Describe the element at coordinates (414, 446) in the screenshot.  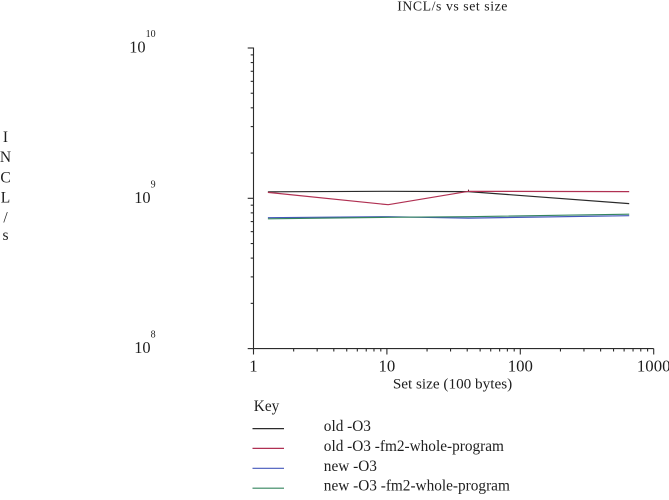
I see `svg-text: old -O3 -fm2-whole-program` at that location.